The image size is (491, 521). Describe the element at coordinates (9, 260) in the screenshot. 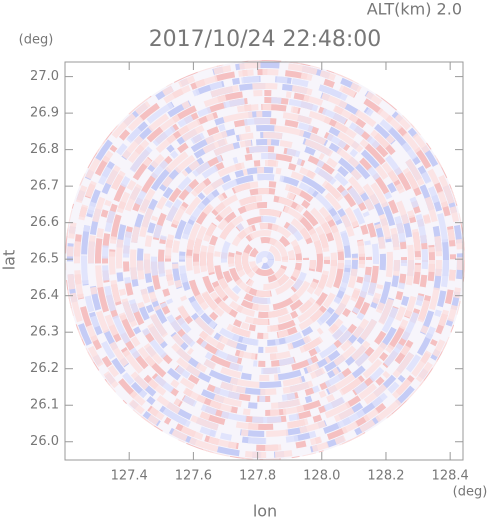

I see `y-axis-label: lat` at that location.